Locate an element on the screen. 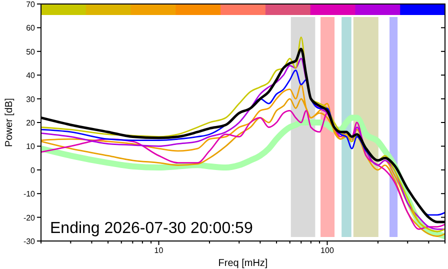  y-tick-label: -20 is located at coordinates (29, 217).